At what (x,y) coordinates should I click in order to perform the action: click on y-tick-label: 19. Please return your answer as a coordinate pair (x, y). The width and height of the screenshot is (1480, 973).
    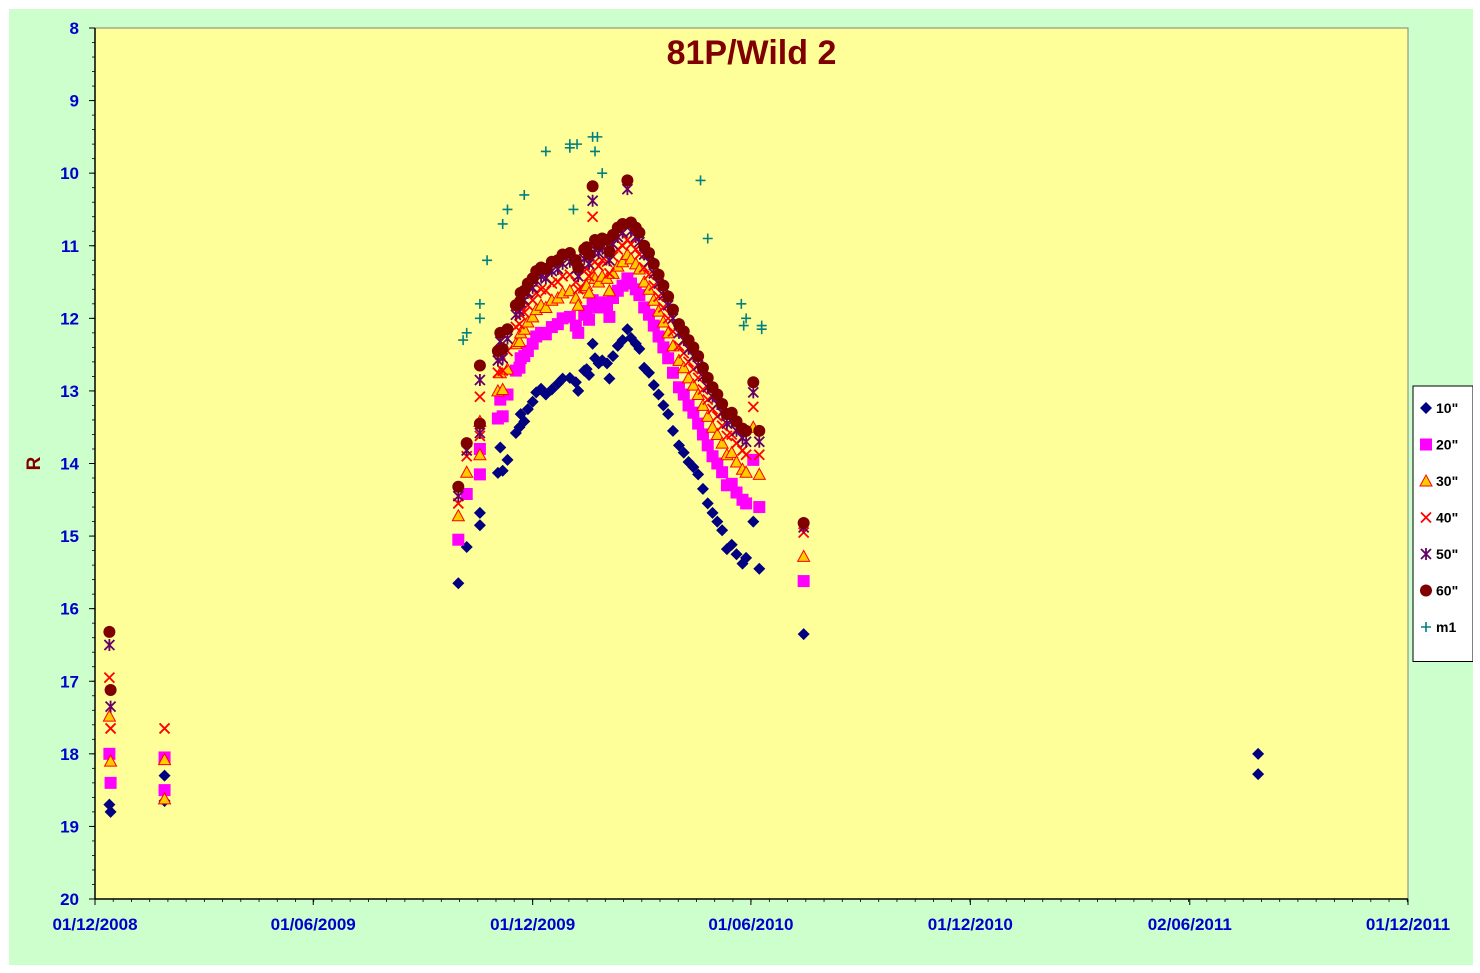
    Looking at the image, I should click on (69, 826).